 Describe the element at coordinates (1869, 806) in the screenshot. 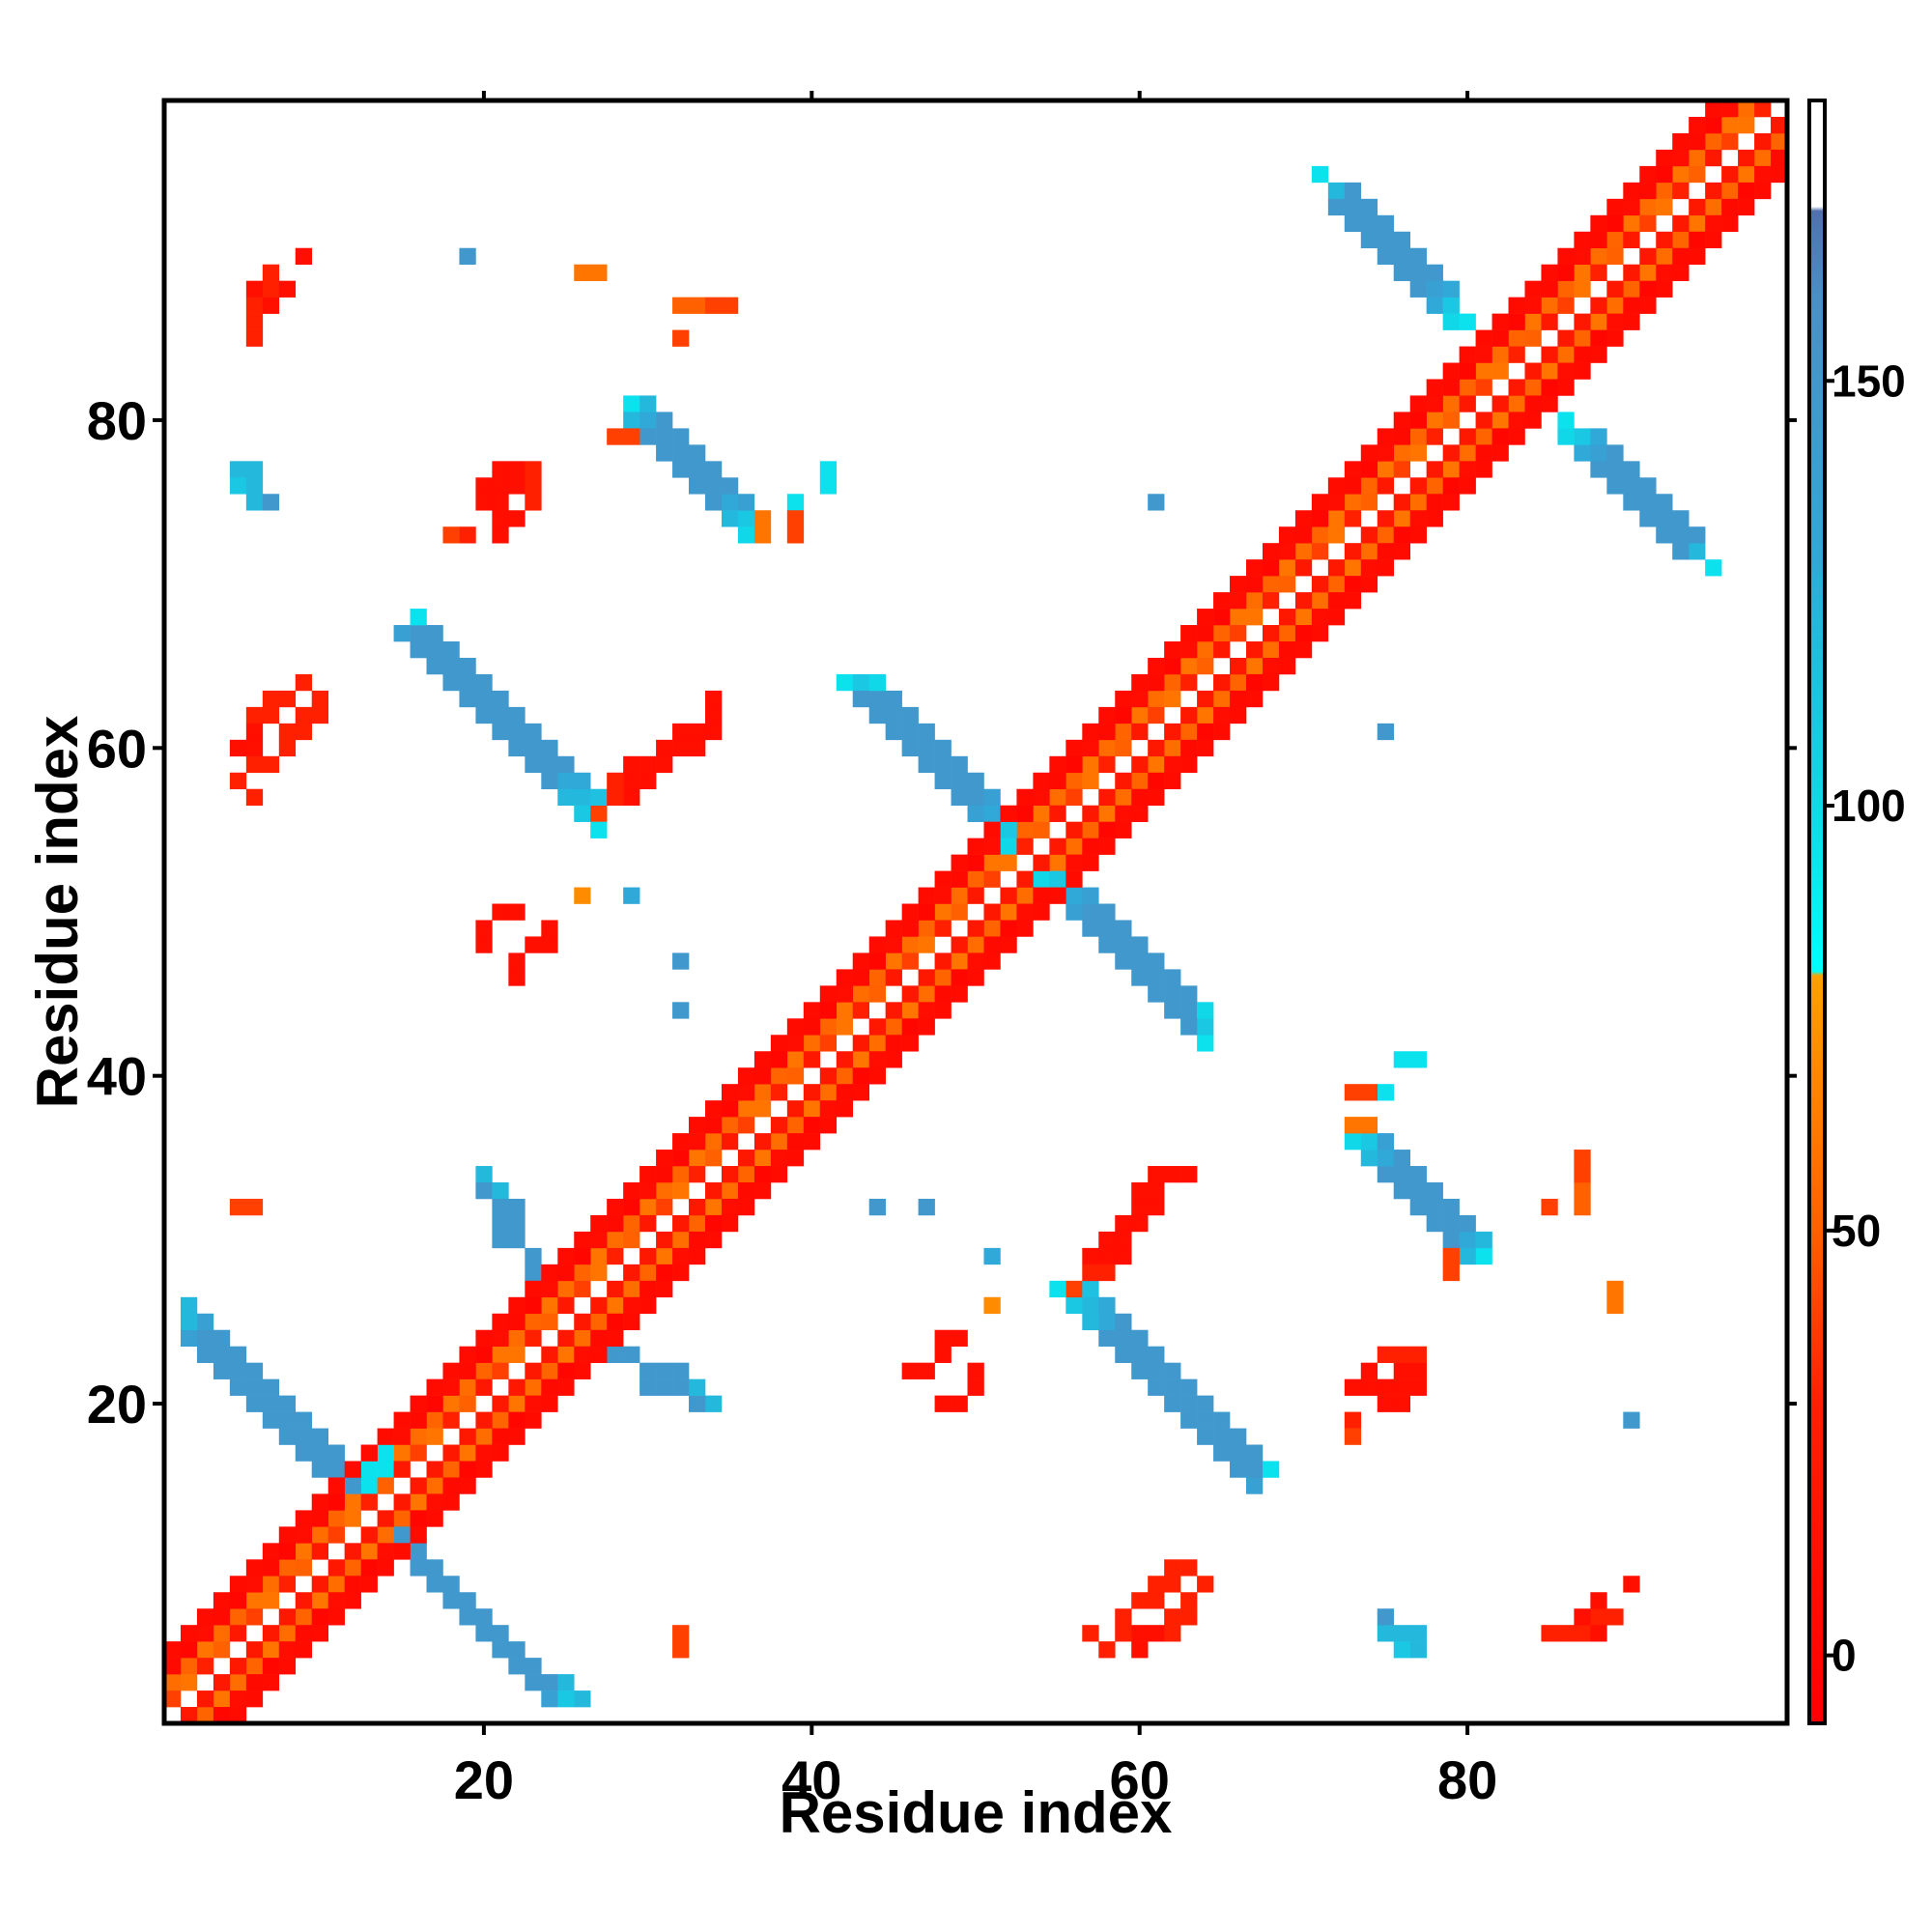

I see `colorbar-tick-label: 100` at that location.